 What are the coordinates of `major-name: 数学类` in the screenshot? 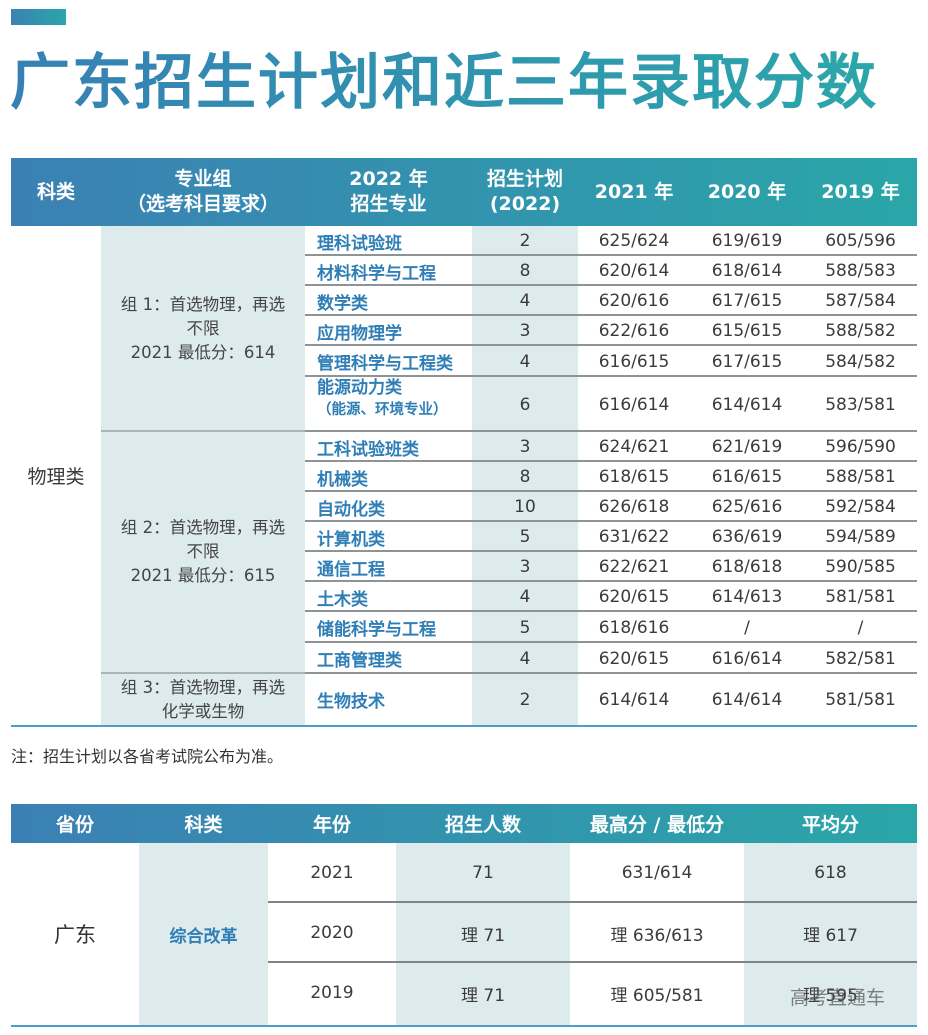 It's located at (342, 303).